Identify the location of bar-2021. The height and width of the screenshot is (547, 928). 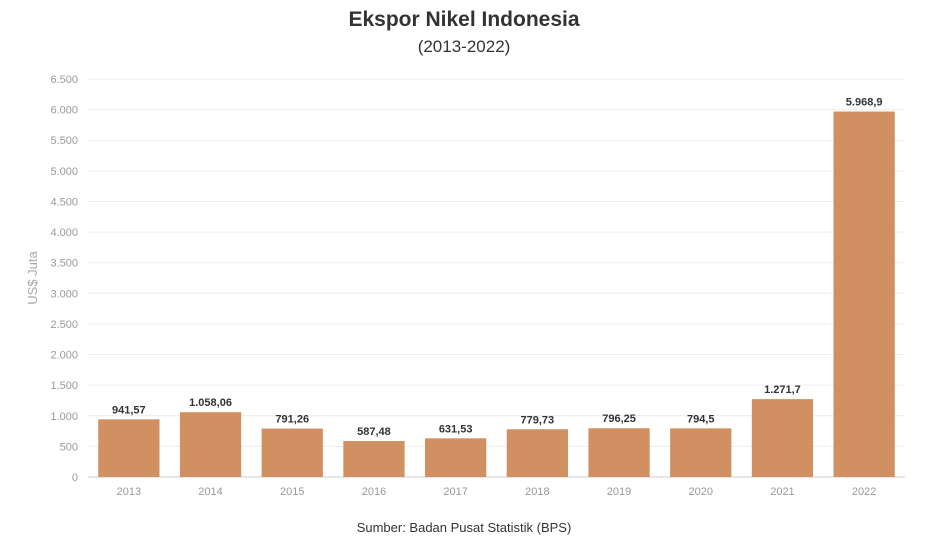
(782, 438).